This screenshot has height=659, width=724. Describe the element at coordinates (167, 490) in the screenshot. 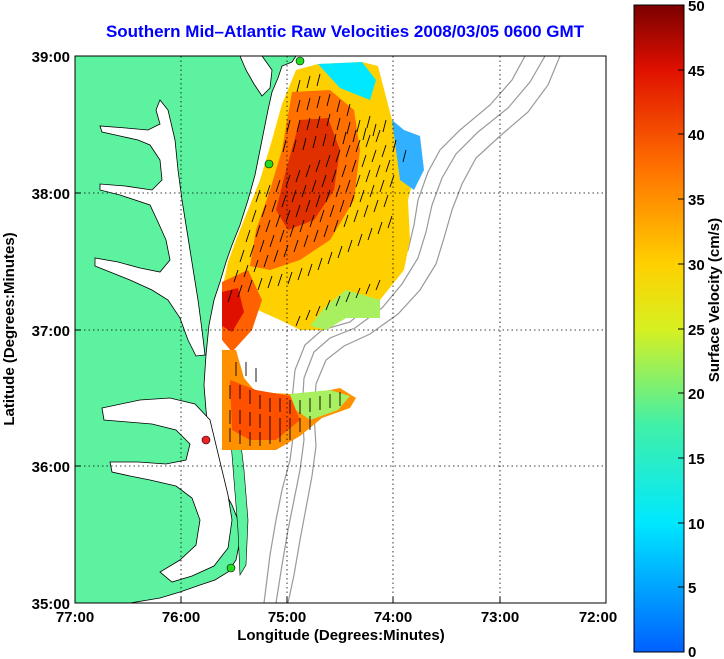

I see `pamlico-sound` at that location.